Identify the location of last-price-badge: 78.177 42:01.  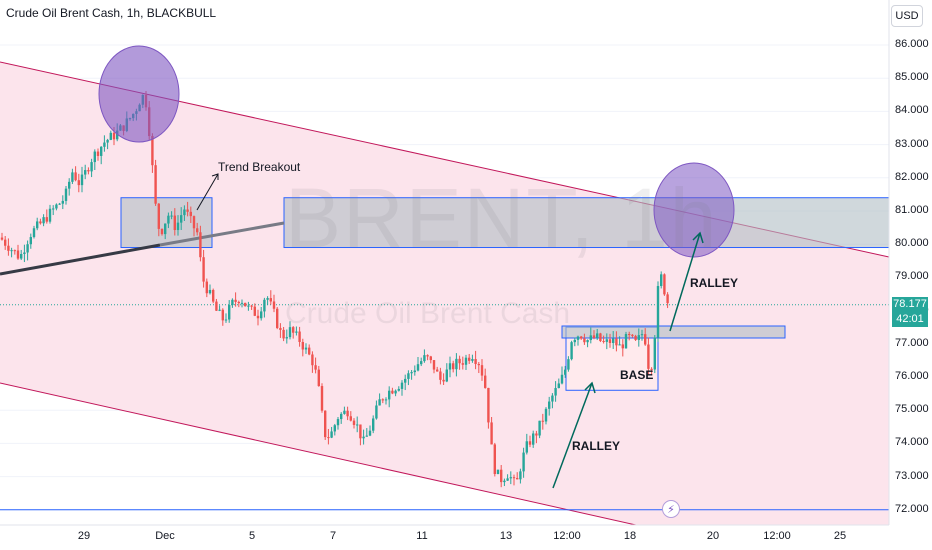
(910, 312).